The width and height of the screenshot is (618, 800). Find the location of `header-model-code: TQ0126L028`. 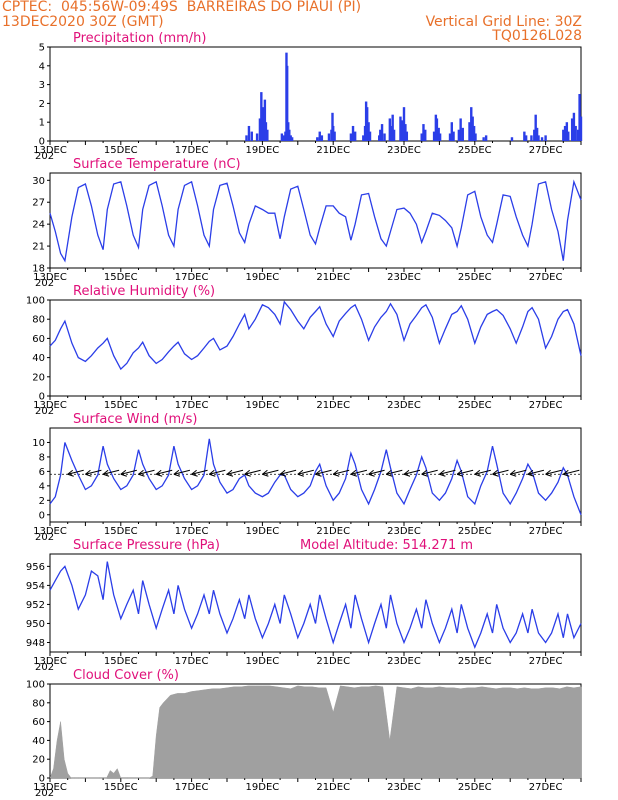

header-model-code: TQ0126L028 is located at coordinates (537, 36).